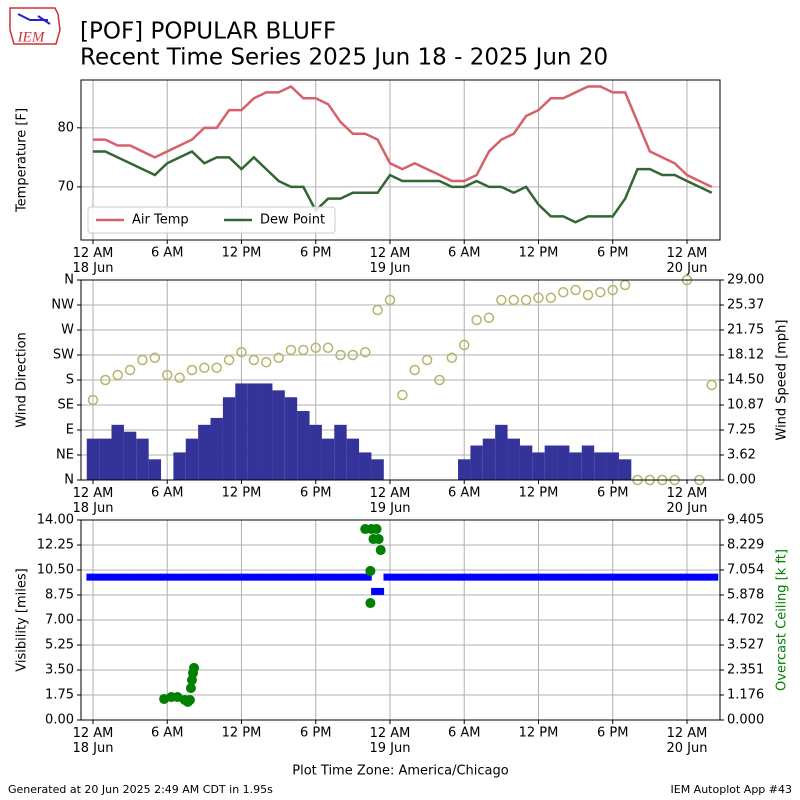 The width and height of the screenshot is (800, 800). What do you see at coordinates (292, 220) in the screenshot?
I see `legend-label: Dew Point` at bounding box center [292, 220].